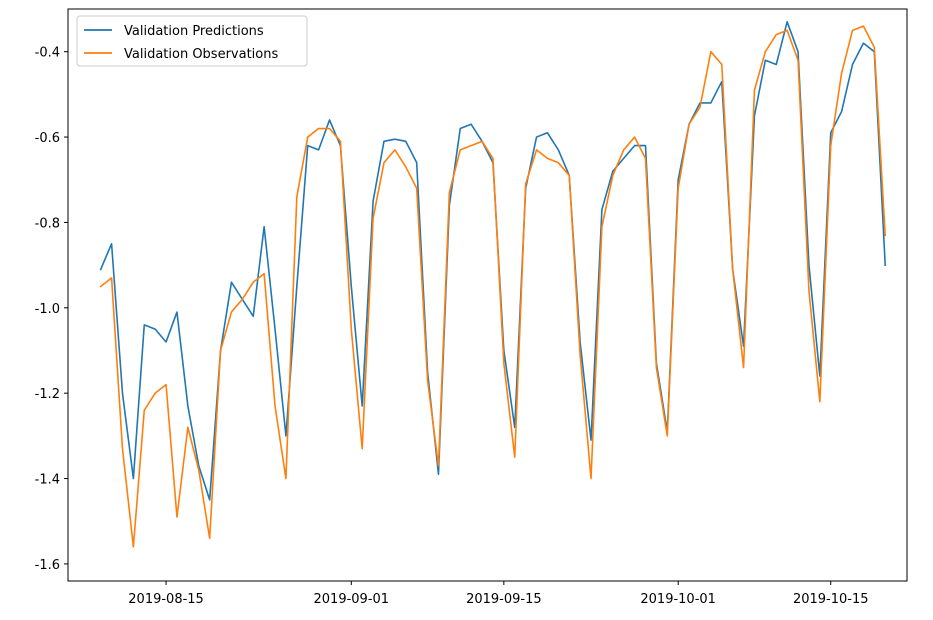 The width and height of the screenshot is (933, 620). Describe the element at coordinates (201, 54) in the screenshot. I see `legend-label: Validation Observations` at that location.